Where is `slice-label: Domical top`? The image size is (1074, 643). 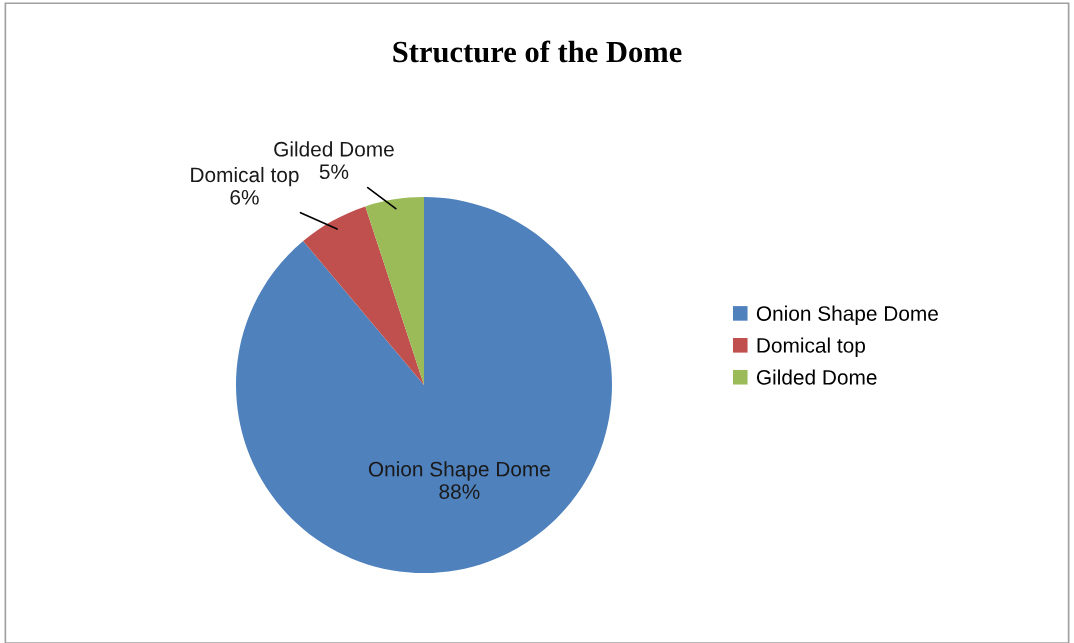 slice-label: Domical top is located at coordinates (245, 176).